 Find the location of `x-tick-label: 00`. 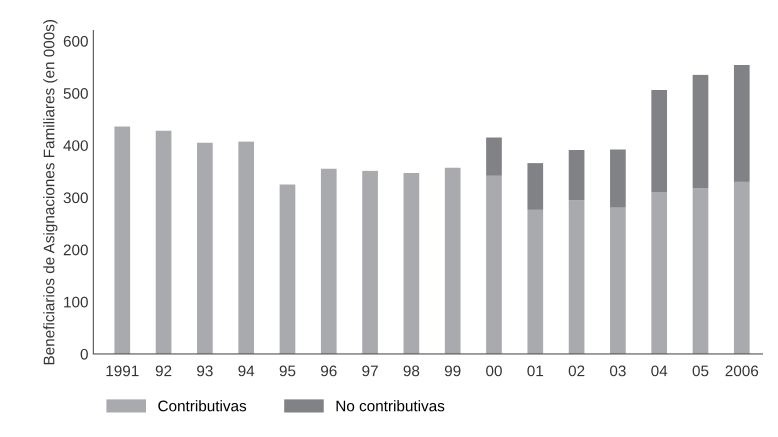

x-tick-label: 00 is located at coordinates (494, 370).